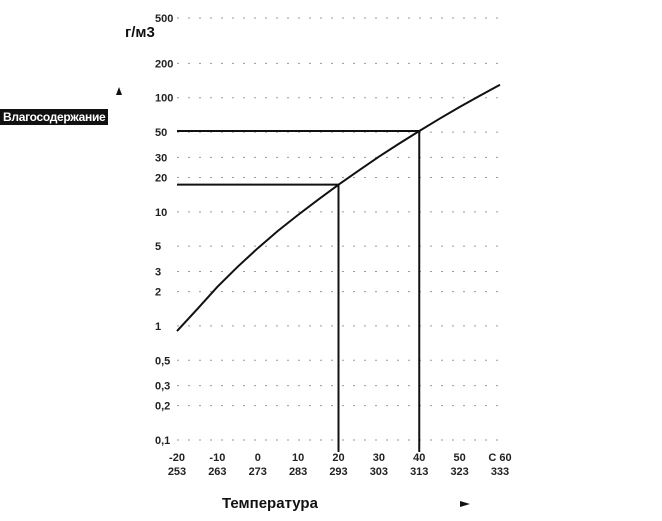  What do you see at coordinates (158, 293) in the screenshot?
I see `y-tick-label: 2` at bounding box center [158, 293].